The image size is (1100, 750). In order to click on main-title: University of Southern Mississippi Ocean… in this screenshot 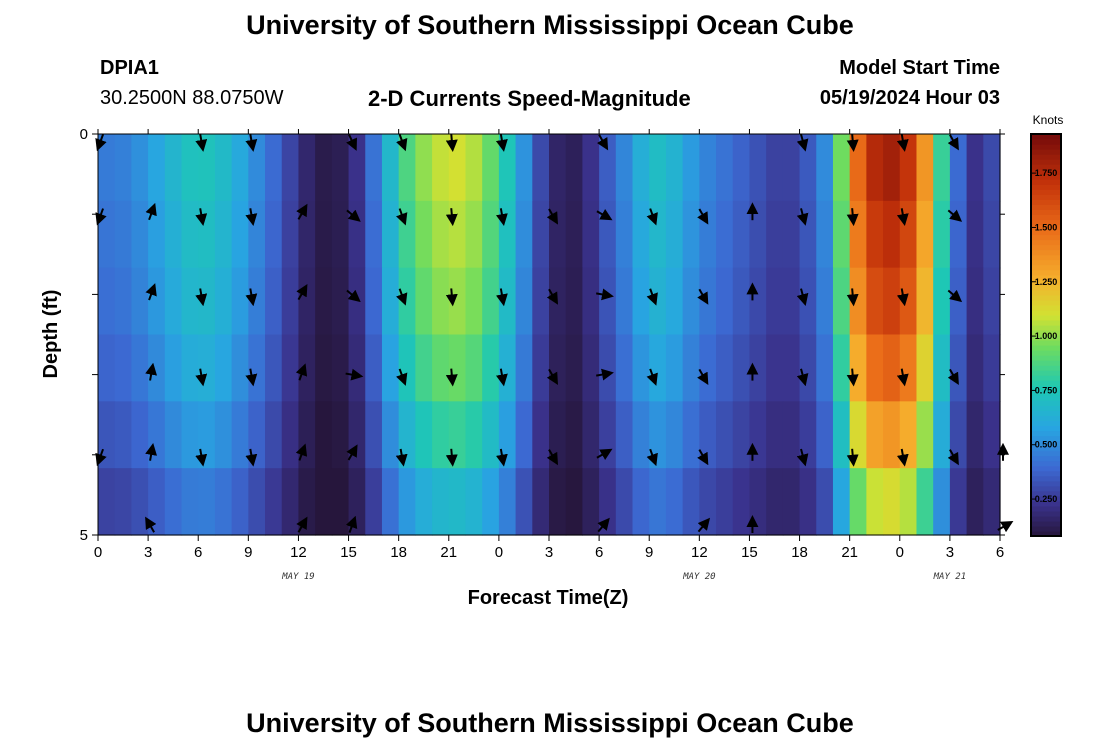, I will do `click(550, 25)`.